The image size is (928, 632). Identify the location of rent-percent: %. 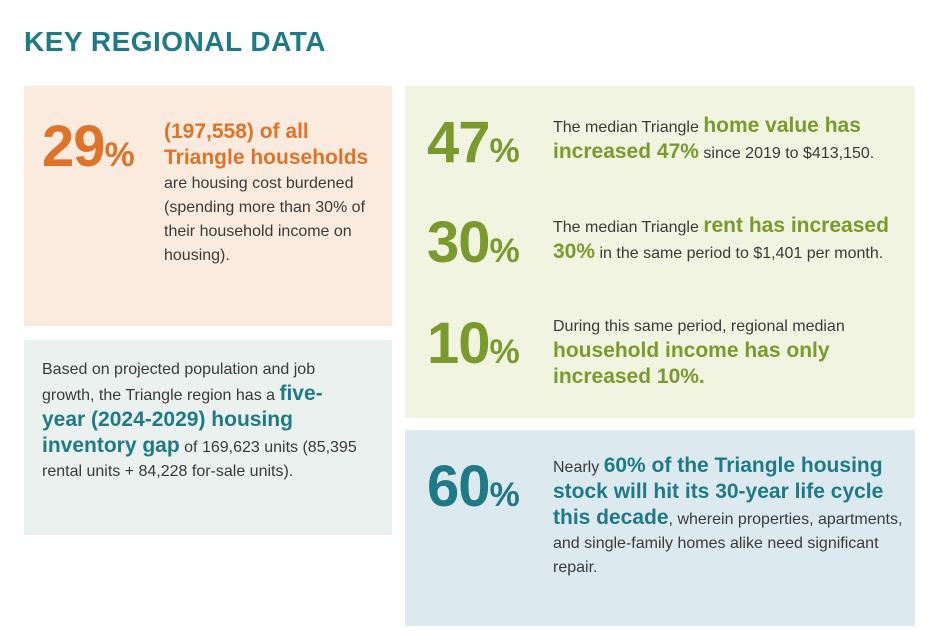
(504, 251).